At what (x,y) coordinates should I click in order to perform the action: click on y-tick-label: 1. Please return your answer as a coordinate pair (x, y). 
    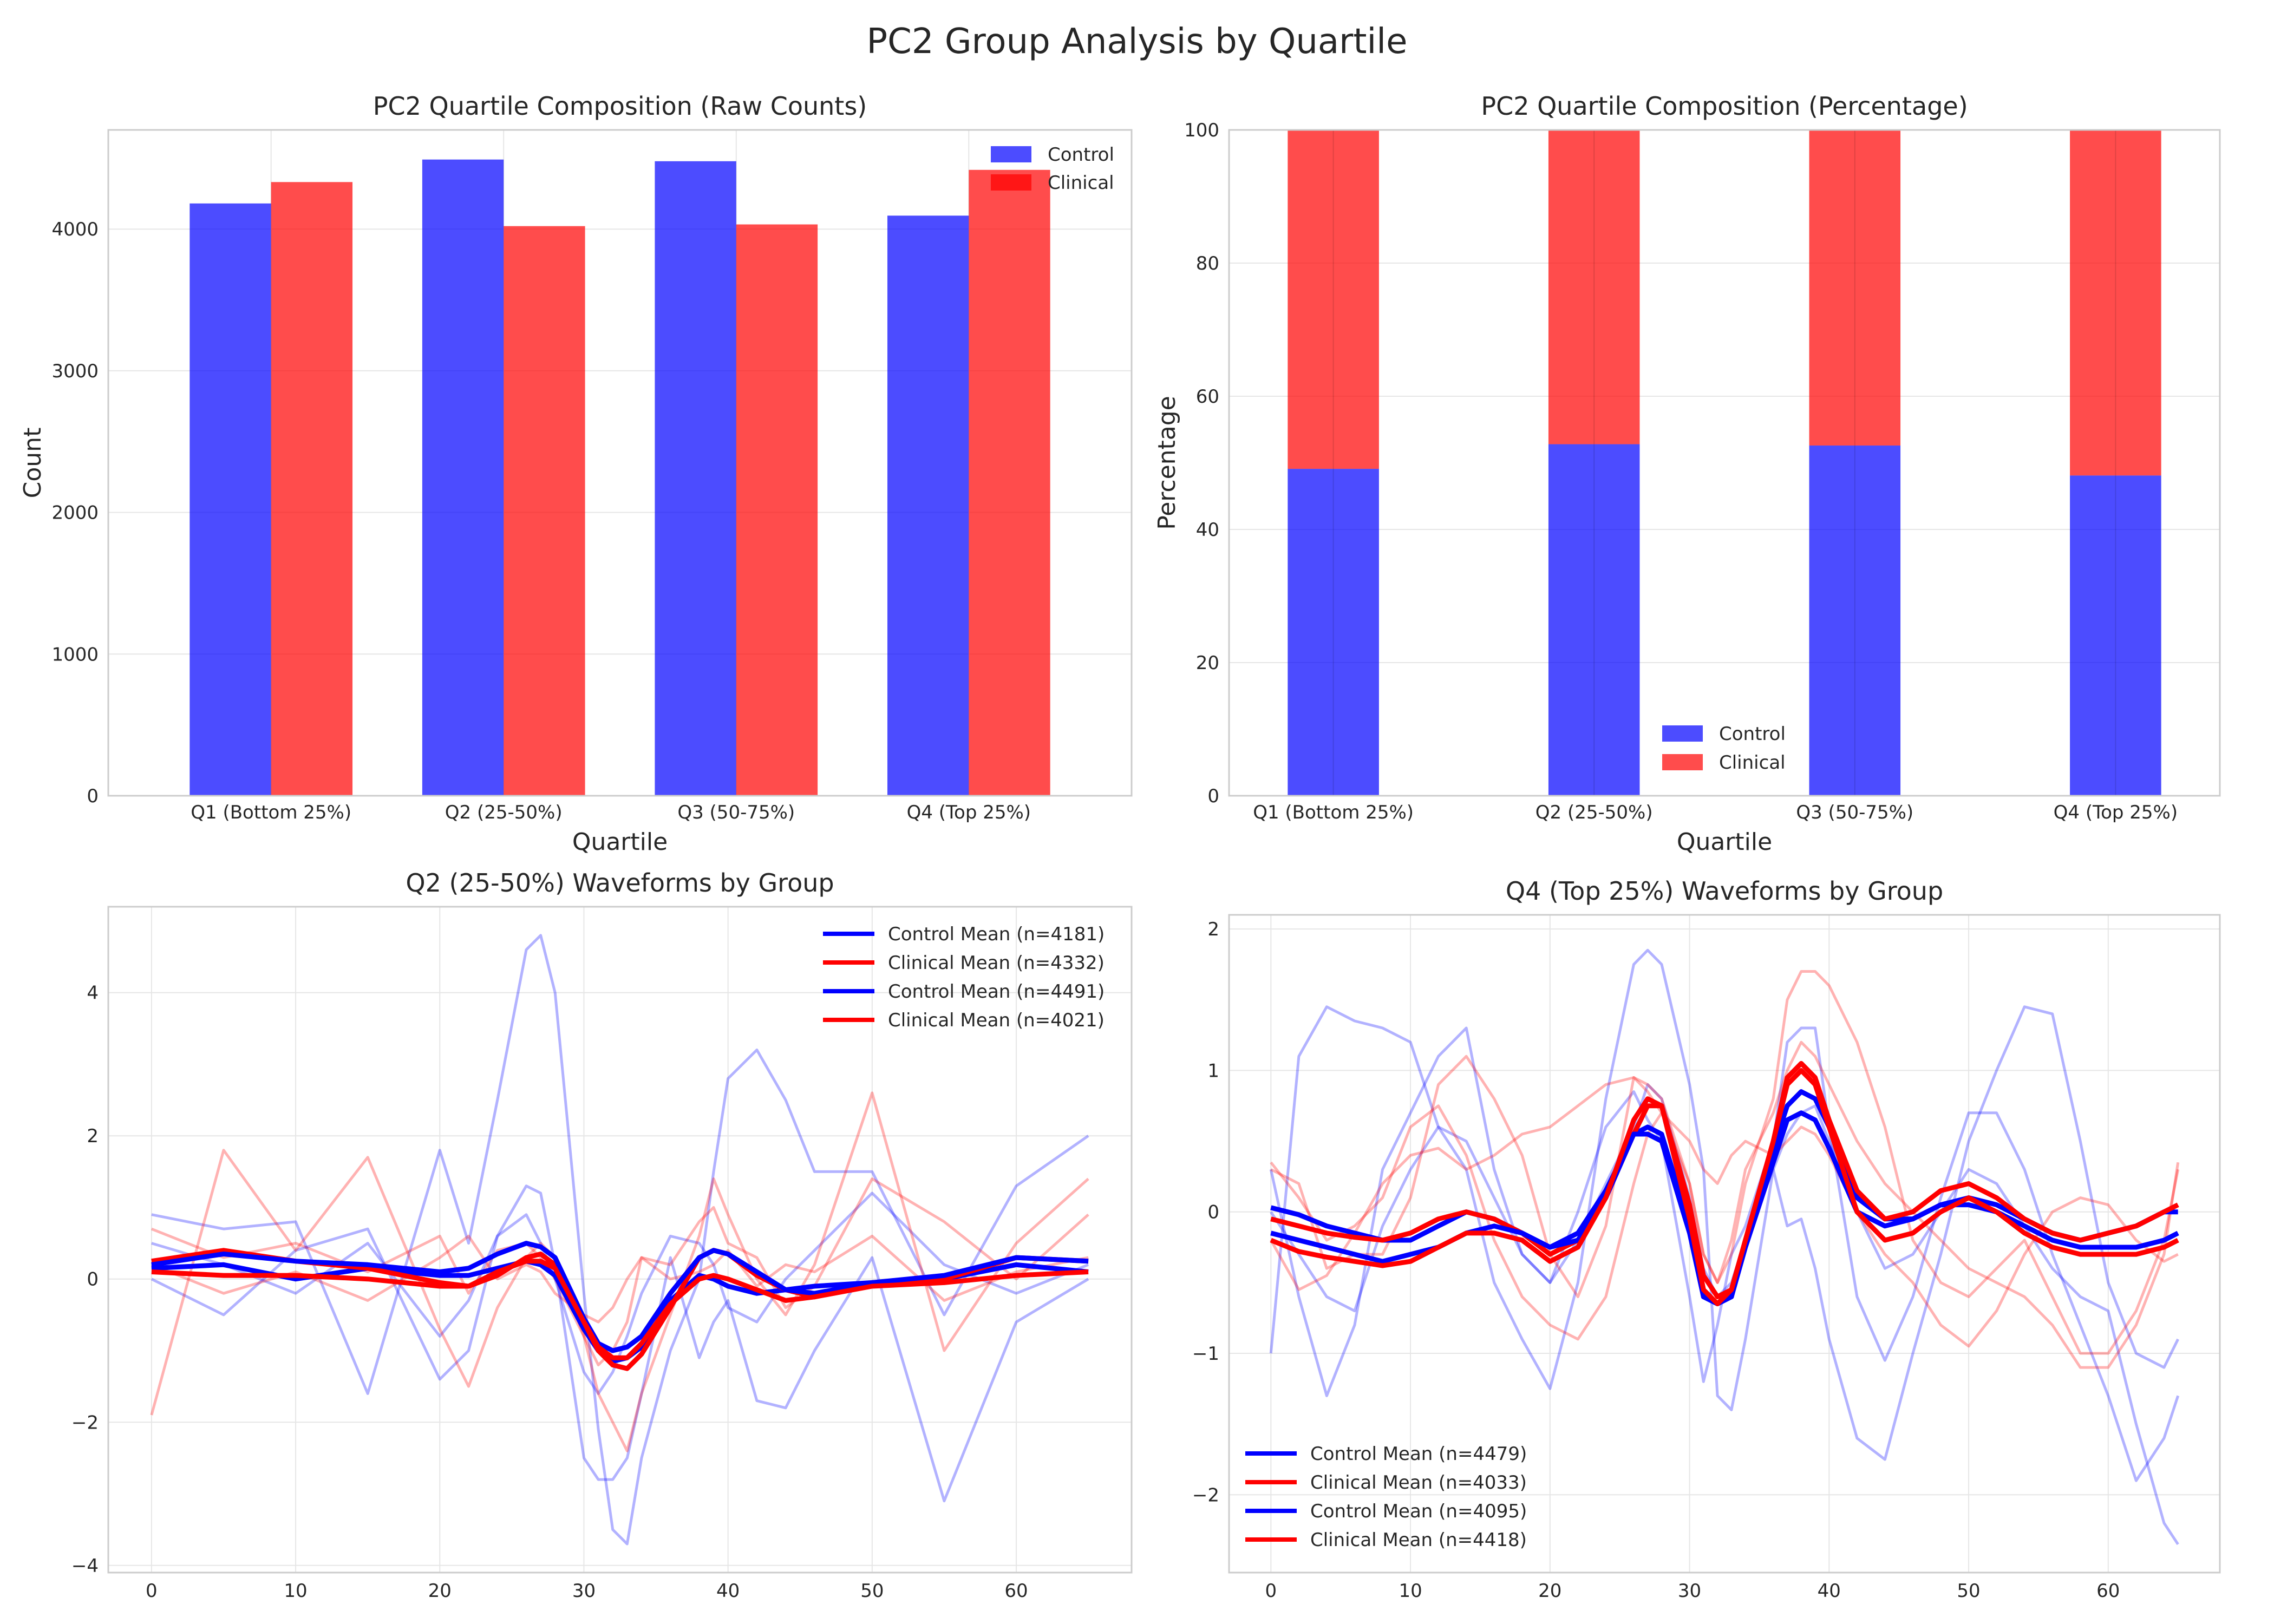
    Looking at the image, I should click on (1213, 1071).